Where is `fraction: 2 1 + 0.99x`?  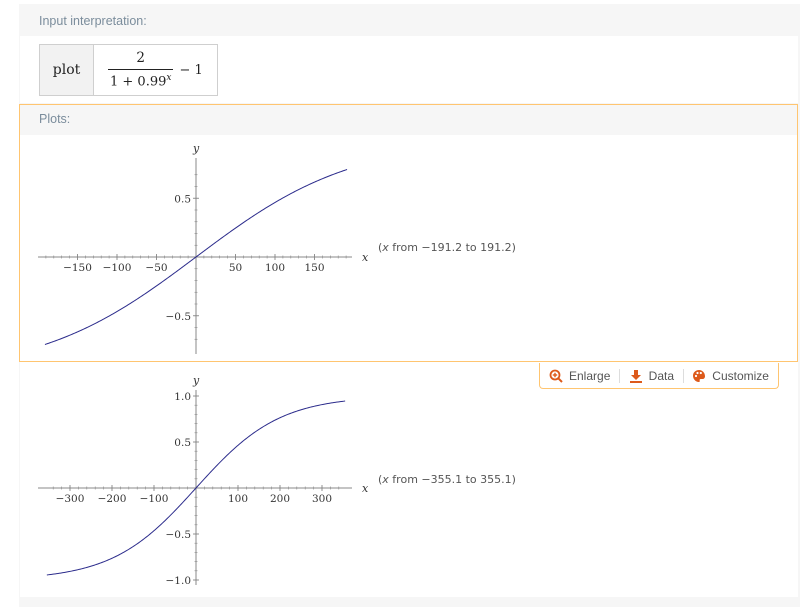
fraction: 2 1 + 0.99x is located at coordinates (141, 70).